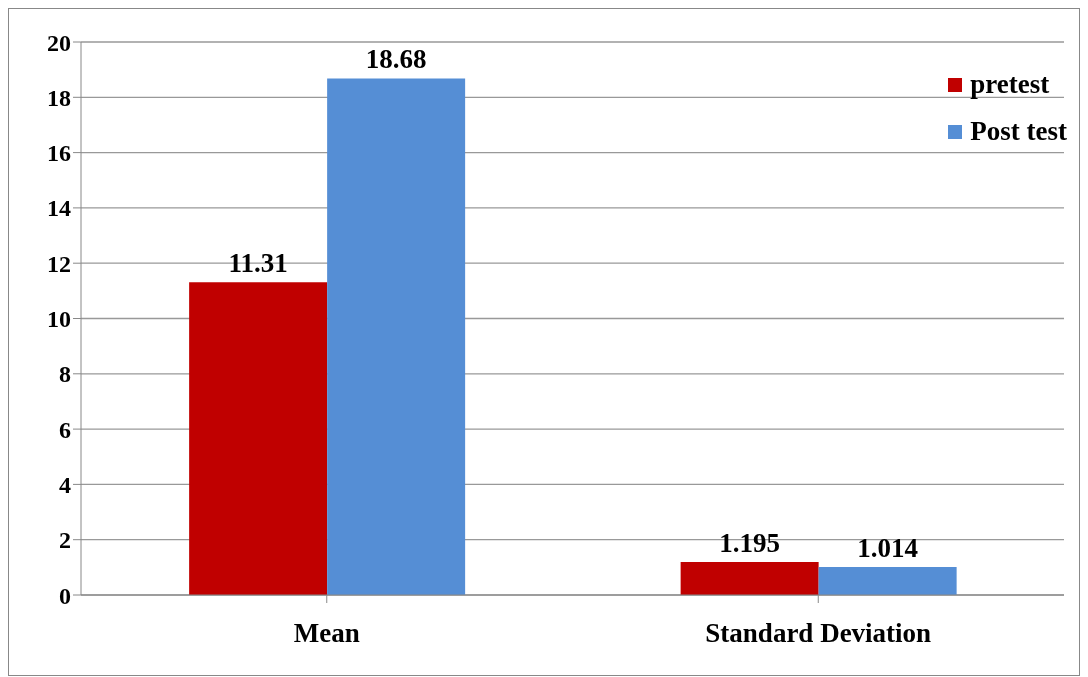 Image resolution: width=1088 pixels, height=677 pixels. Describe the element at coordinates (818, 633) in the screenshot. I see `x-tick-label: Standard Deviation` at that location.